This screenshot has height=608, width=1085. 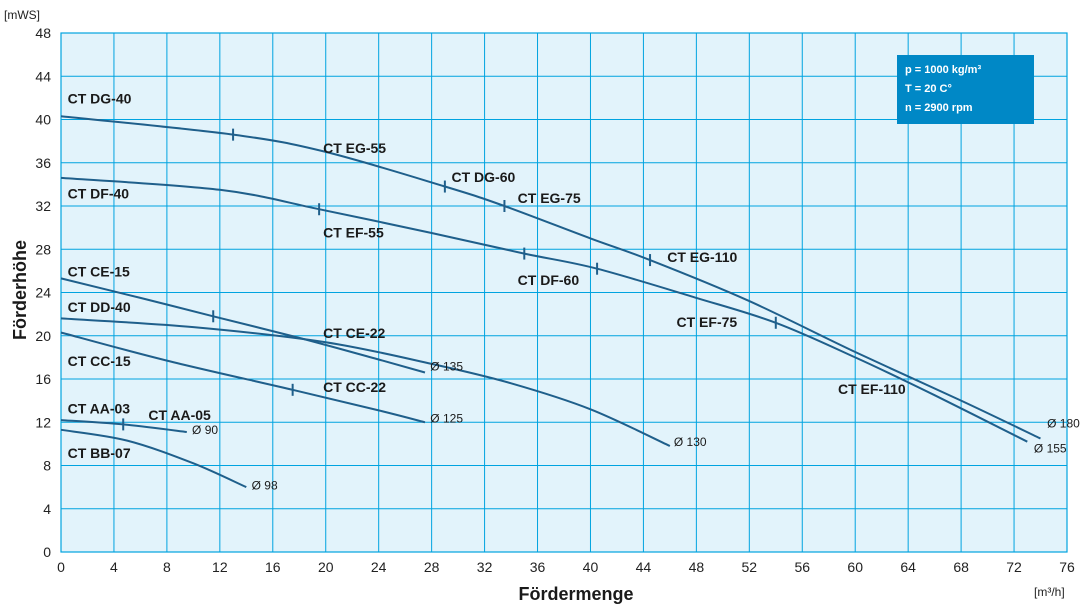 I want to click on pump-label: CT AA-03, so click(x=99, y=409).